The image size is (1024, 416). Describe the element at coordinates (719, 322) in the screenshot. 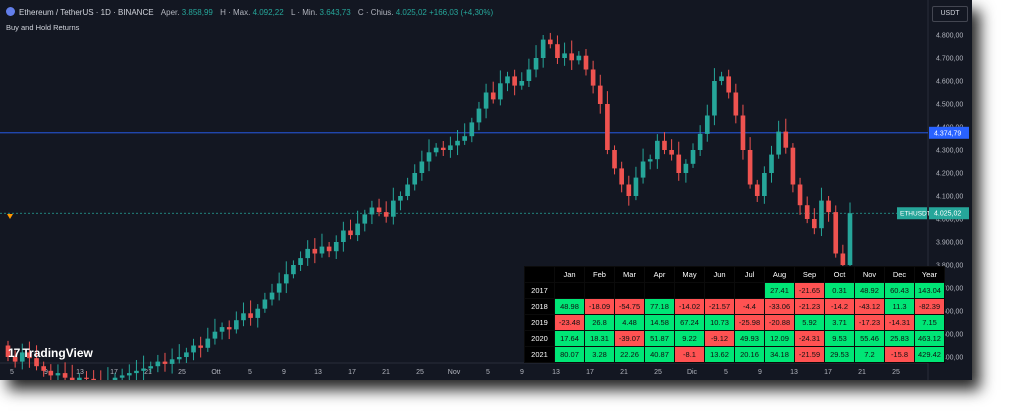

I see `returns-value-cell: 10.73` at that location.